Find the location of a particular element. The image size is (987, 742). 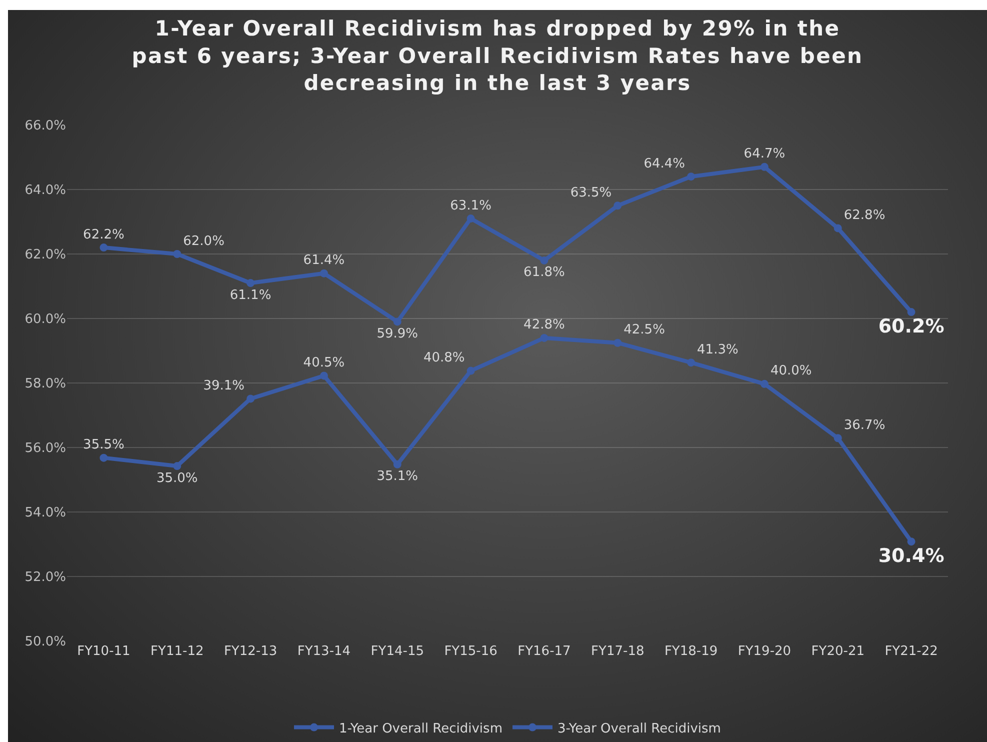

x-tick-label: FY20-21 is located at coordinates (837, 651).